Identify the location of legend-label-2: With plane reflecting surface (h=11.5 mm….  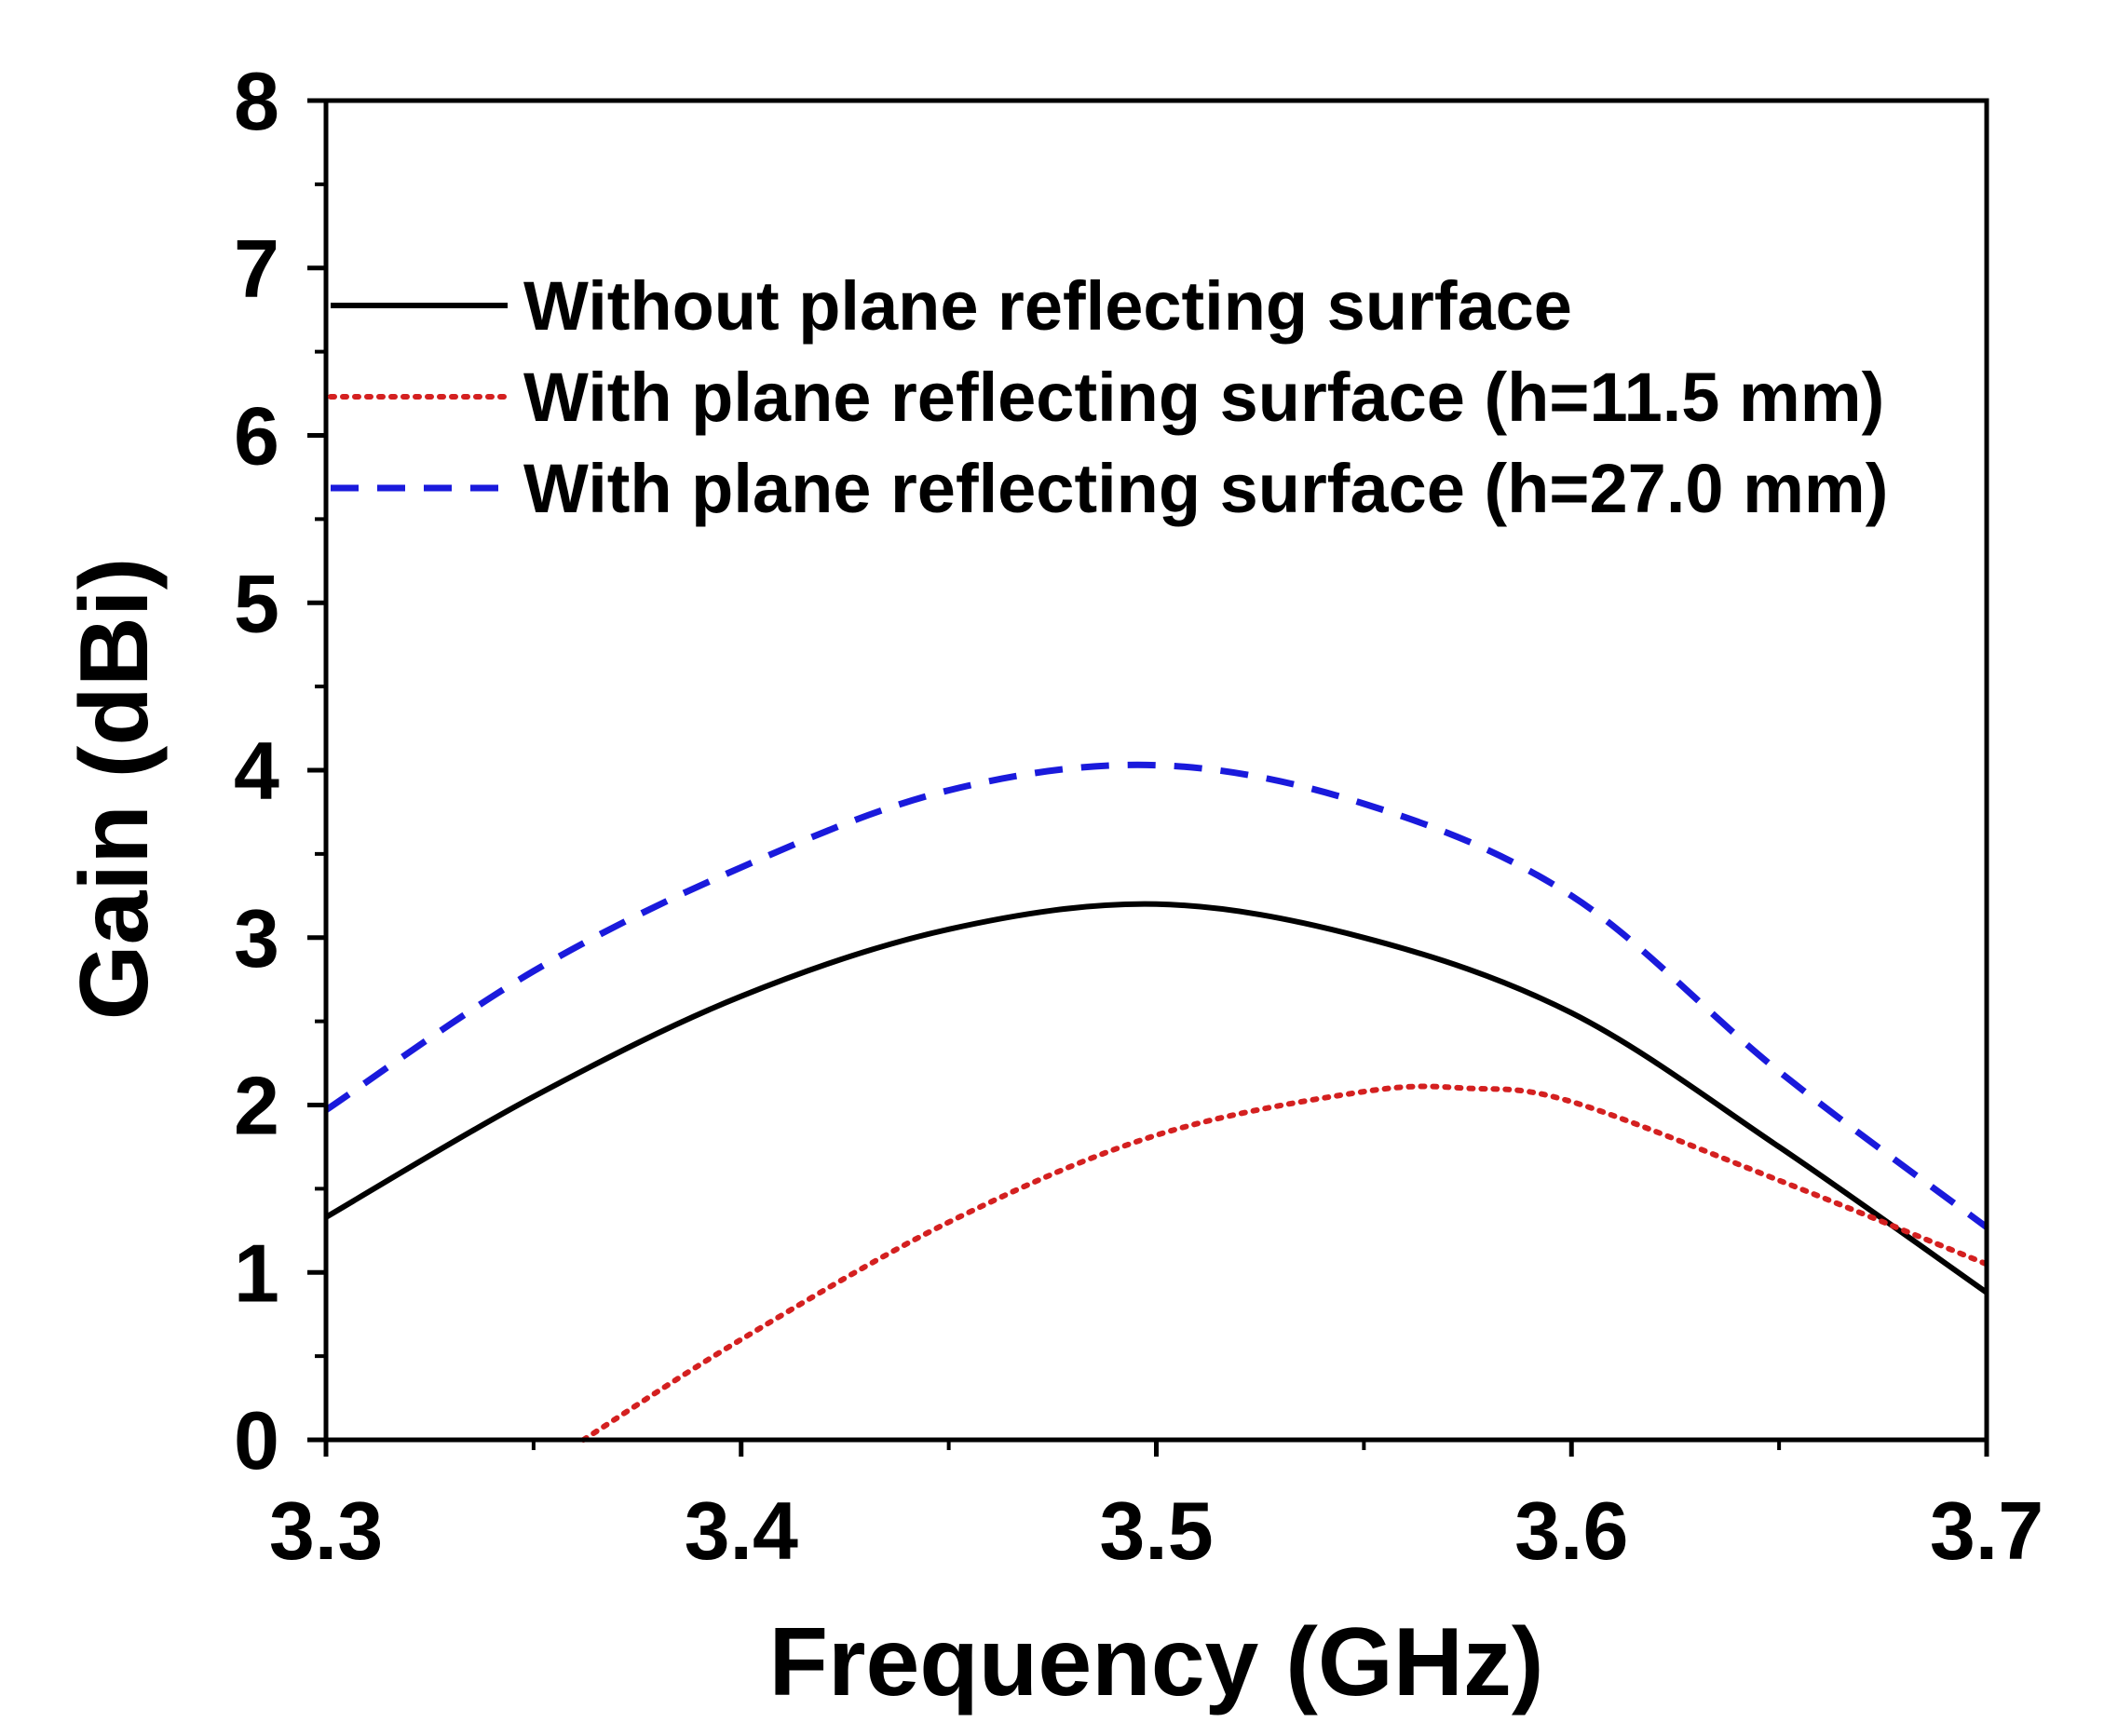
(1204, 397).